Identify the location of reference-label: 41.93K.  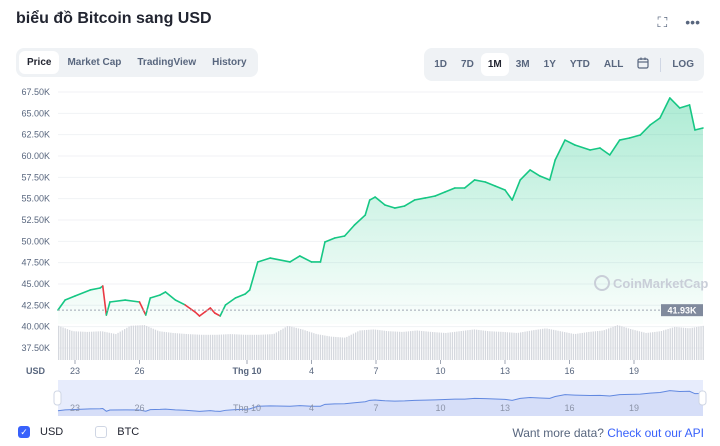
(682, 311).